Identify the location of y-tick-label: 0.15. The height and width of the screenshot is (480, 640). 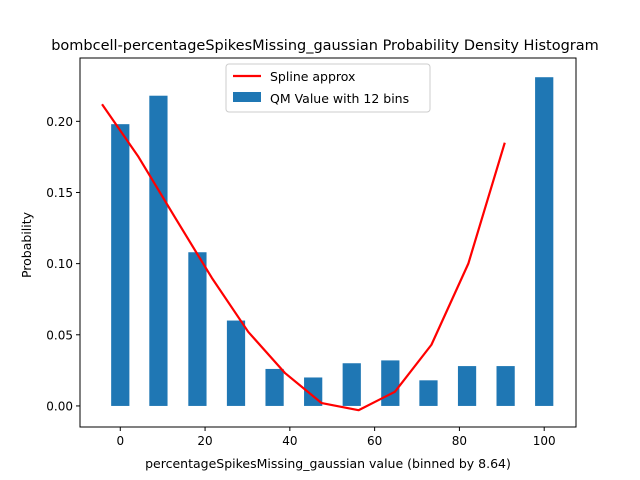
(59, 193).